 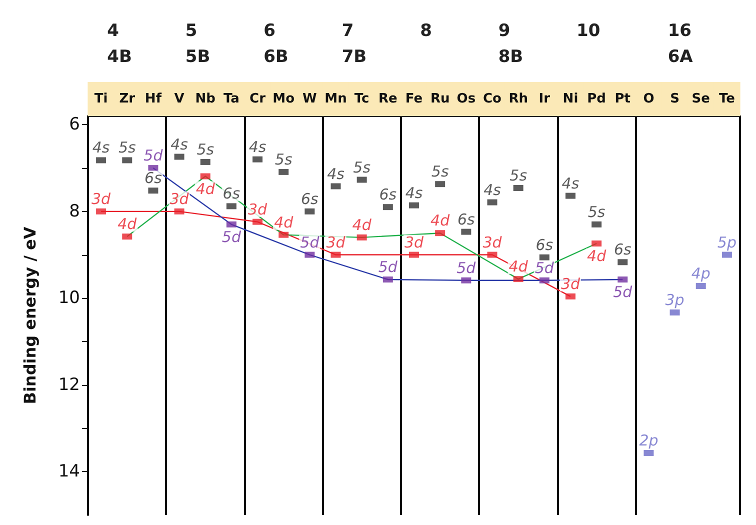 What do you see at coordinates (440, 99) in the screenshot?
I see `x-tick-label: Ru` at bounding box center [440, 99].